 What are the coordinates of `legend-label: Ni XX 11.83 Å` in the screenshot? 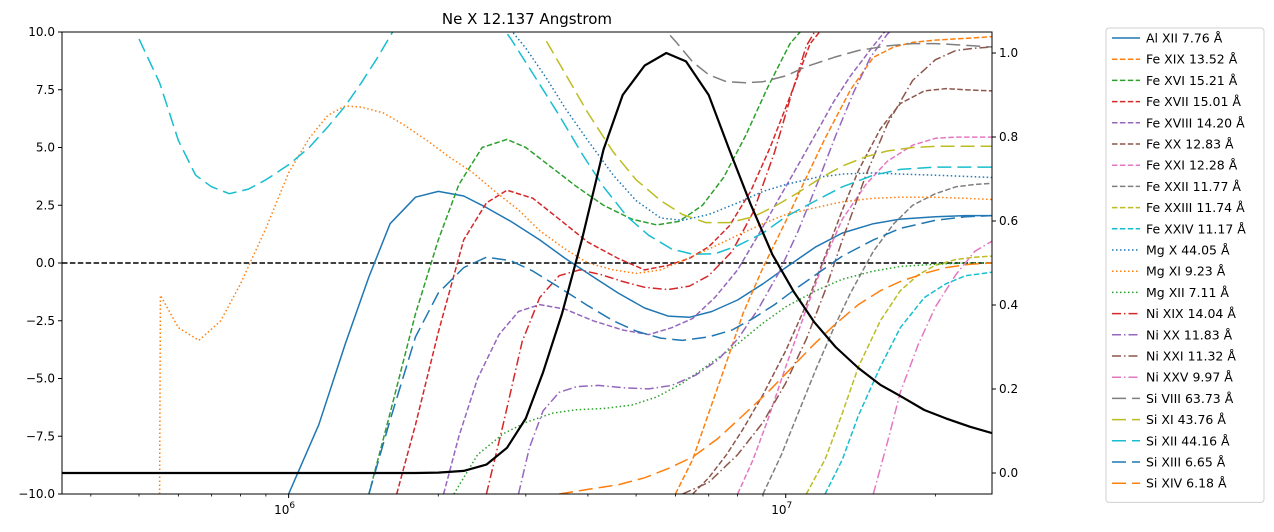 It's located at (1189, 334).